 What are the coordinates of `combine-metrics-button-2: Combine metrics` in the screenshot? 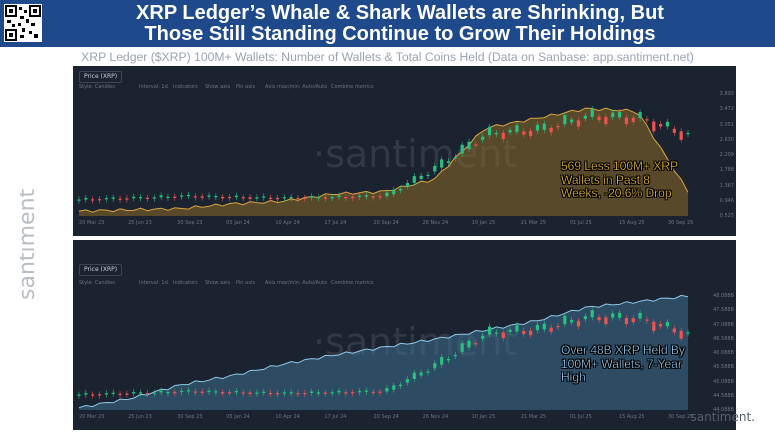 It's located at (352, 283).